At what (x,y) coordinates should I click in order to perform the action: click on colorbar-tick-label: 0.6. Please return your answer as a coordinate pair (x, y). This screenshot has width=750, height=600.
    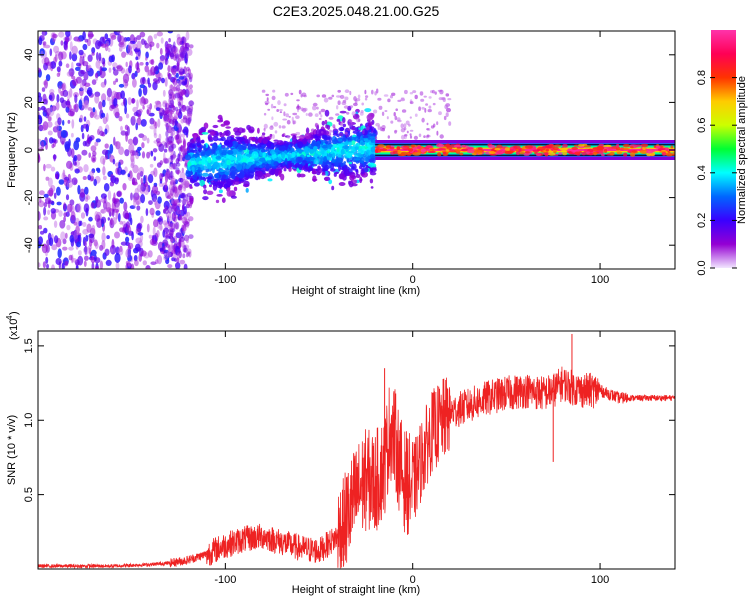
    Looking at the image, I should click on (702, 125).